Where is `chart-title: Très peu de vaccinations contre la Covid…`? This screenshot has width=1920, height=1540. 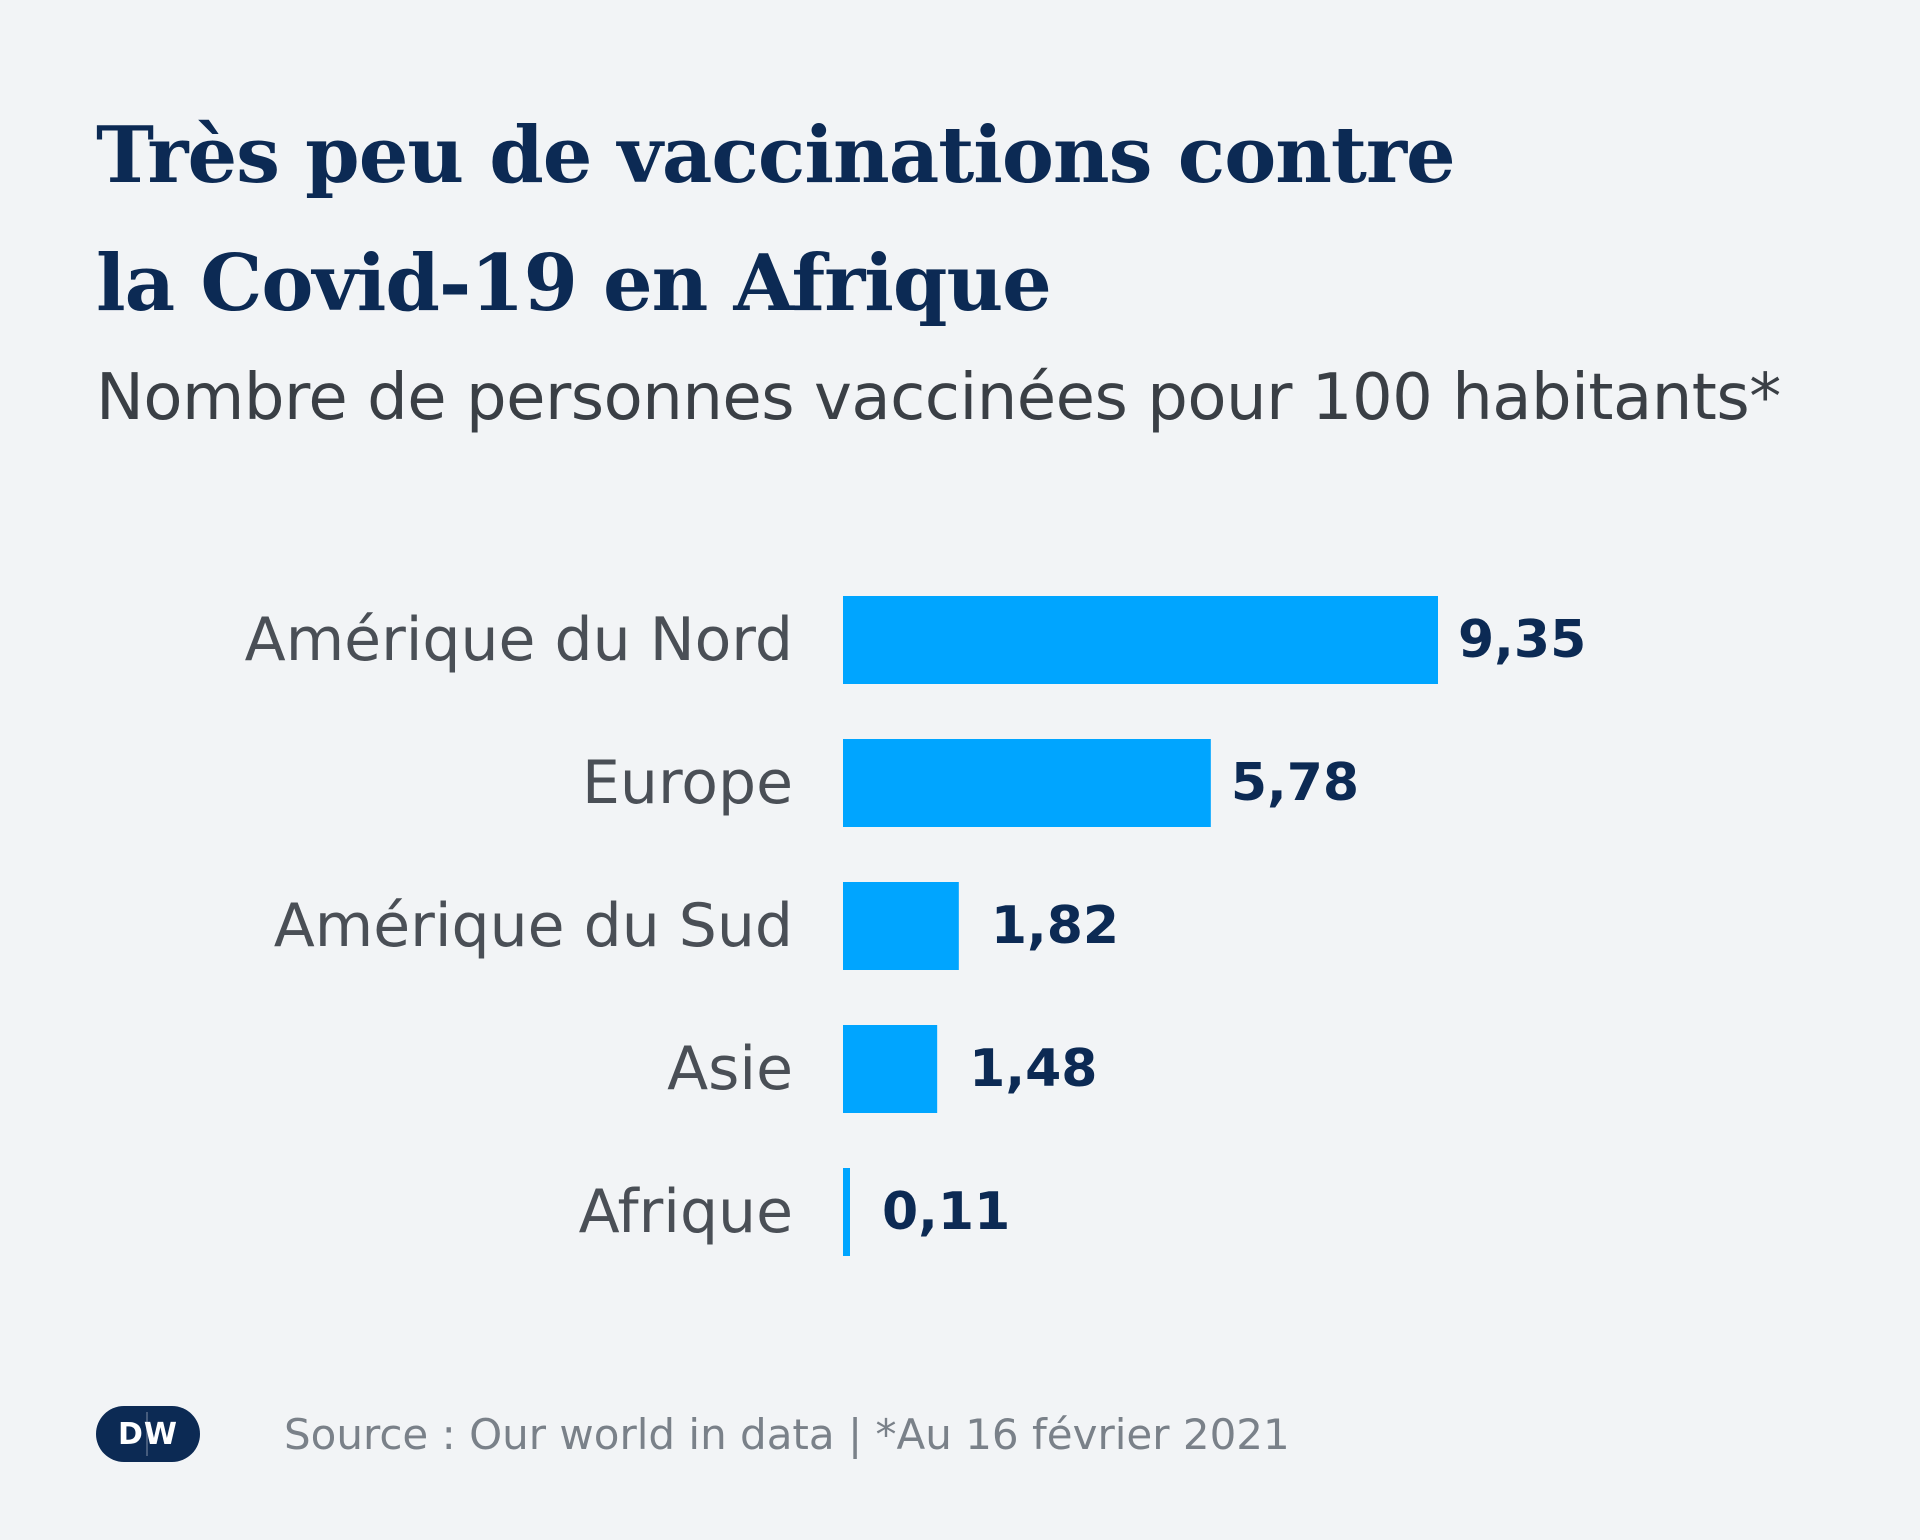
chart-title: Très peu de vaccinations contre la Covid… is located at coordinates (776, 220).